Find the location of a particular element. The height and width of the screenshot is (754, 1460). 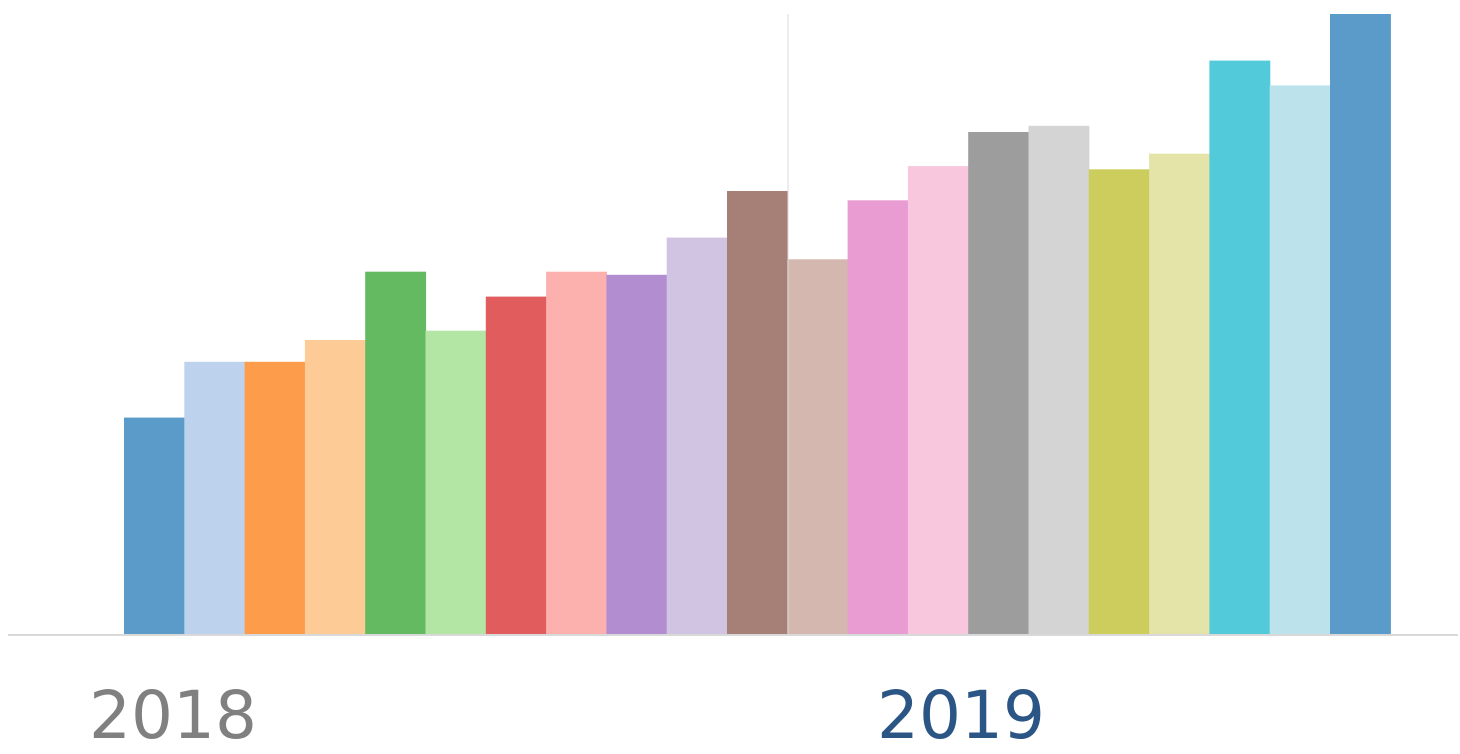

year-label-2018: 2018 is located at coordinates (173, 713).